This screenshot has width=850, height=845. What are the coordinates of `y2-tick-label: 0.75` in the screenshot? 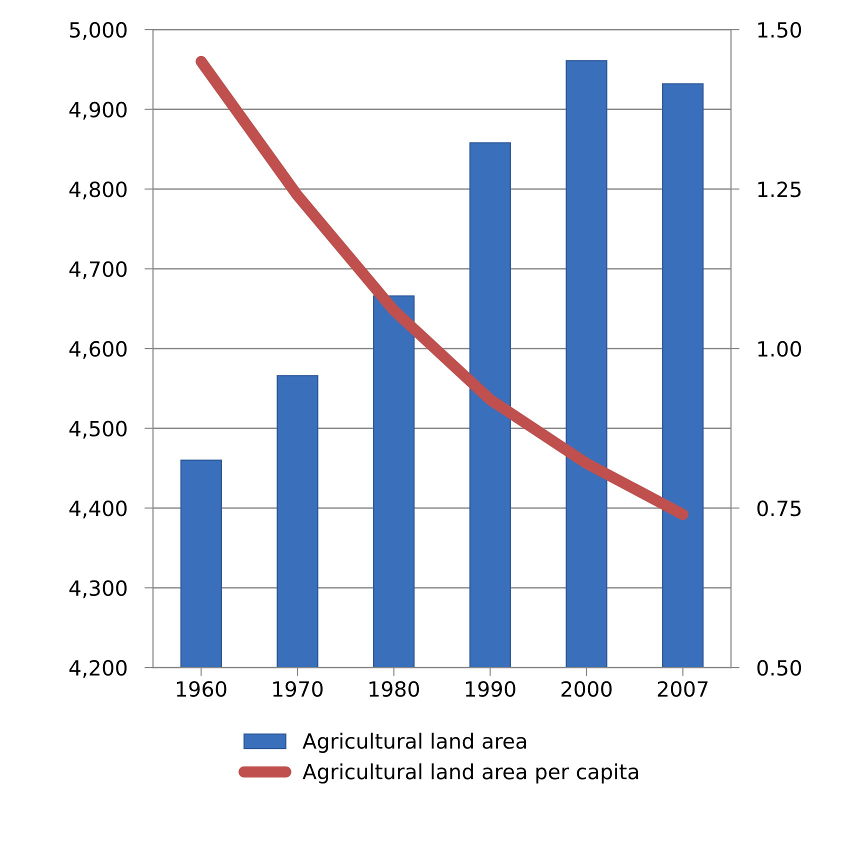 It's located at (779, 508).